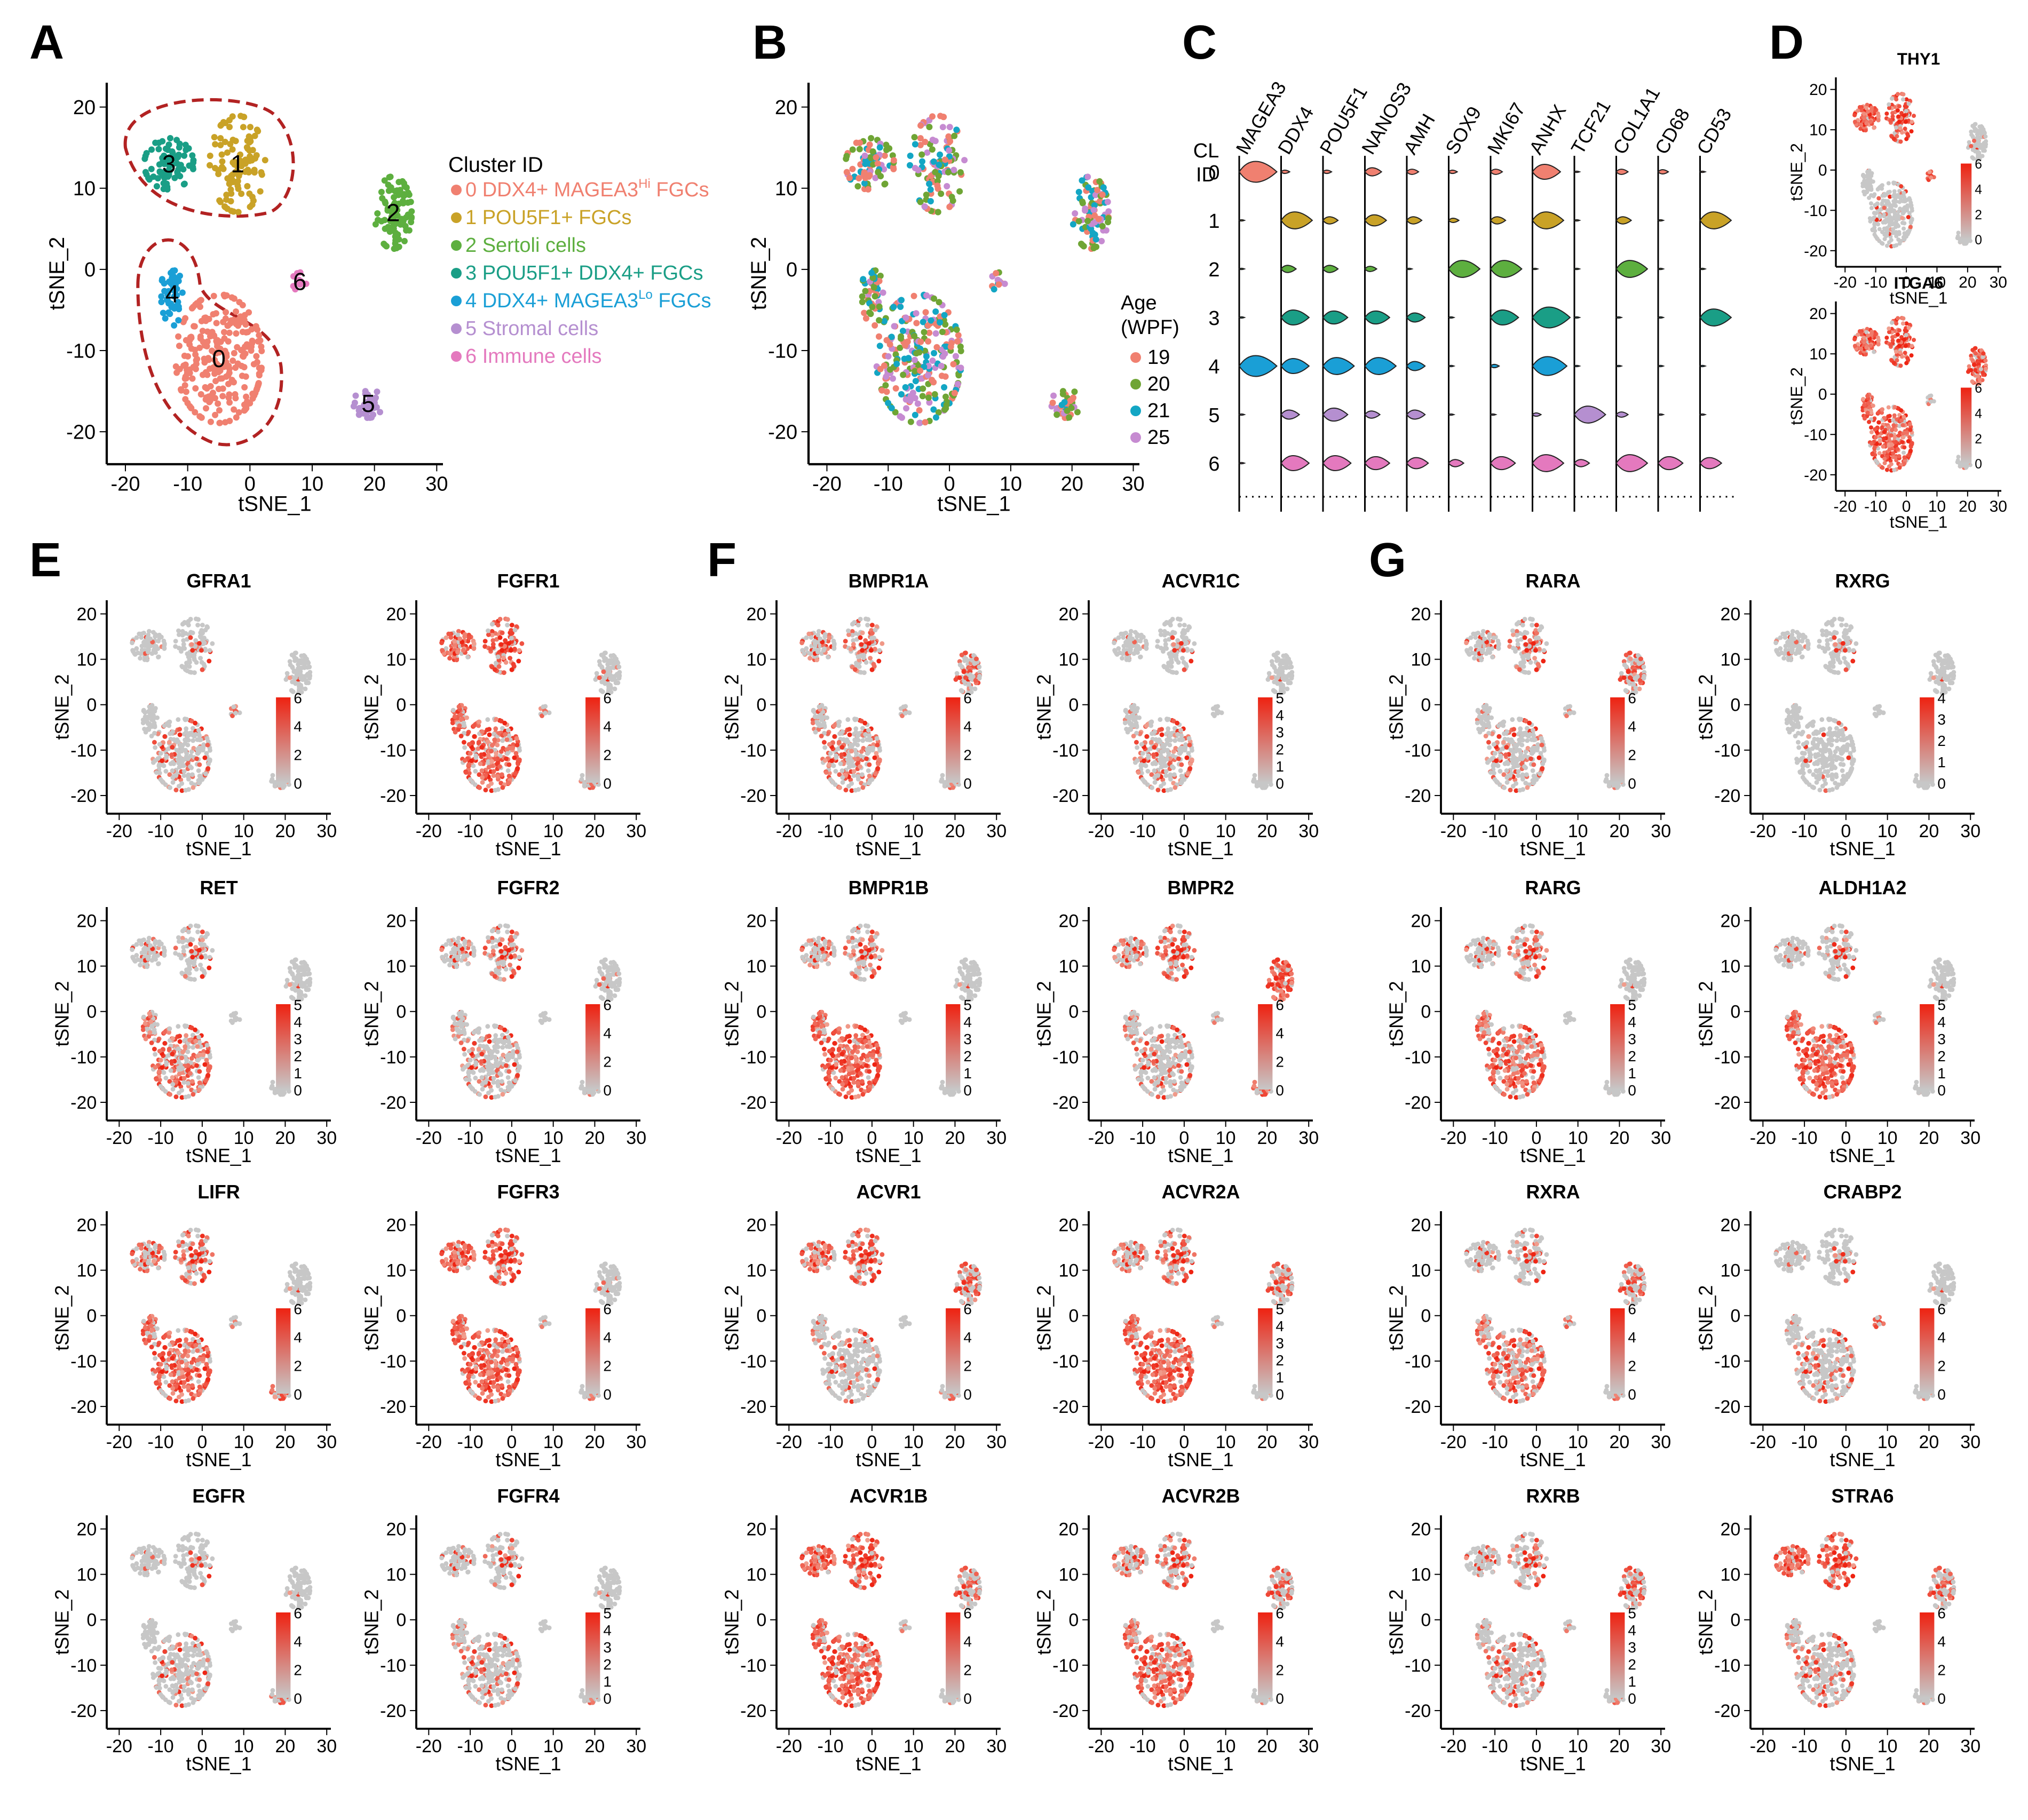  Describe the element at coordinates (1672, 132) in the screenshot. I see `violin-gene-label-CD68: CD68` at that location.